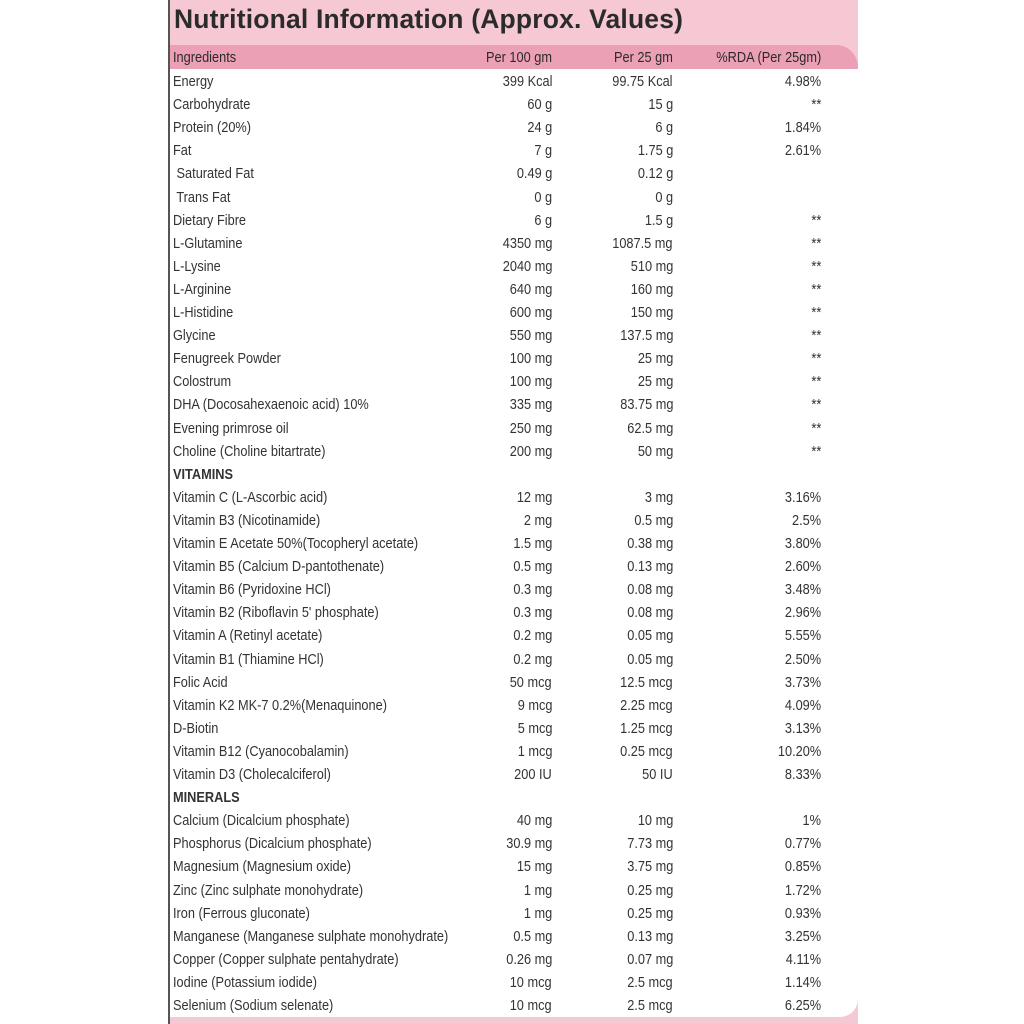 Image resolution: width=1024 pixels, height=1024 pixels. Describe the element at coordinates (530, 336) in the screenshot. I see `per-100gm-value: 550 mg` at that location.